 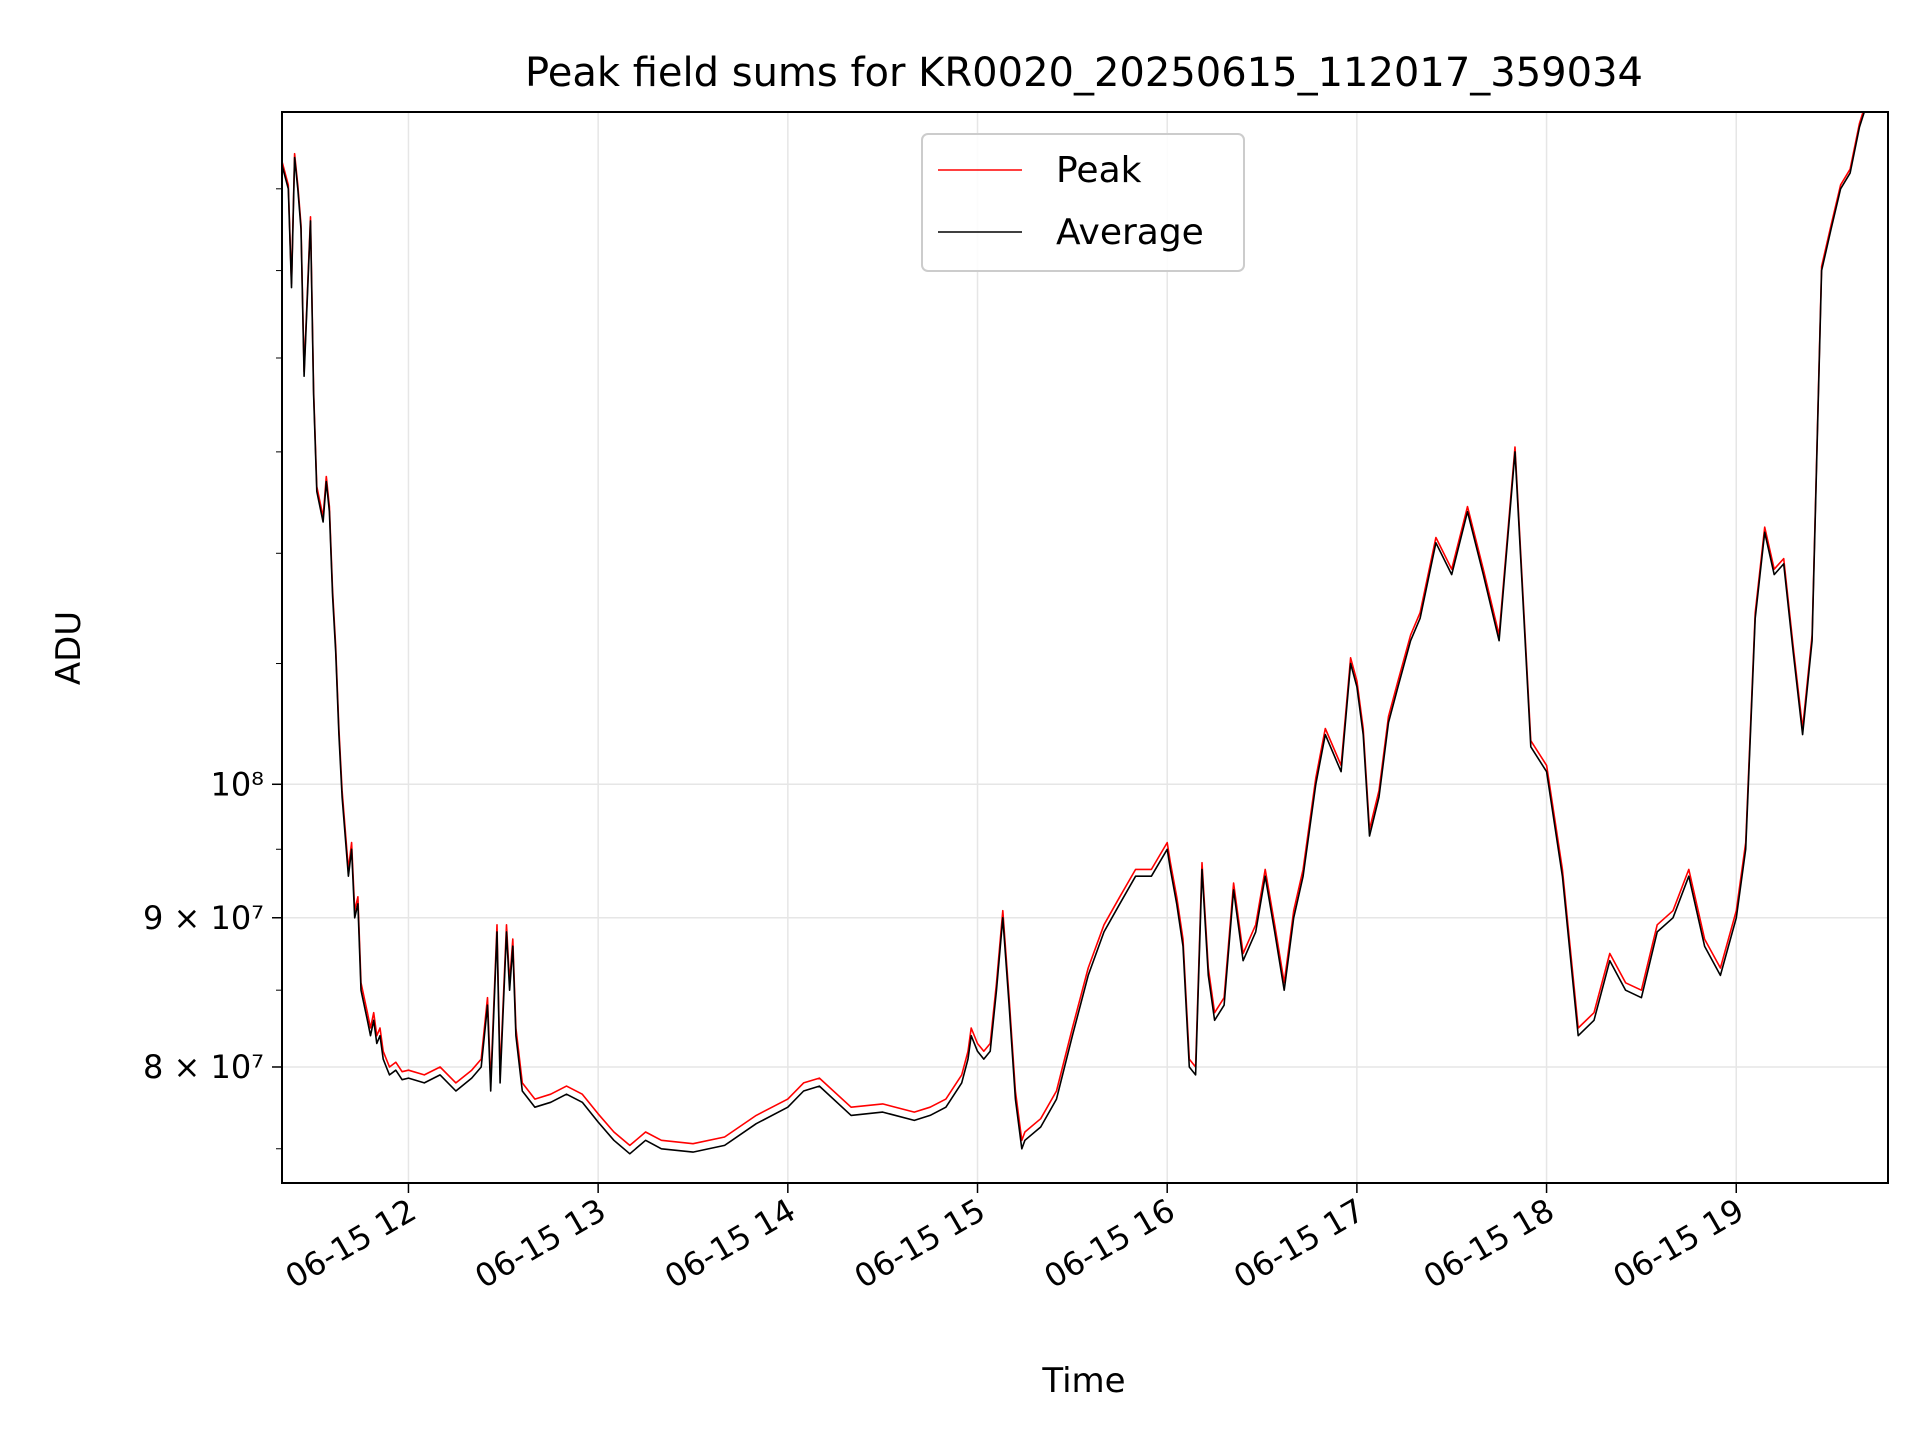 I want to click on x-tick-label: 06-15 14, so click(x=730, y=1243).